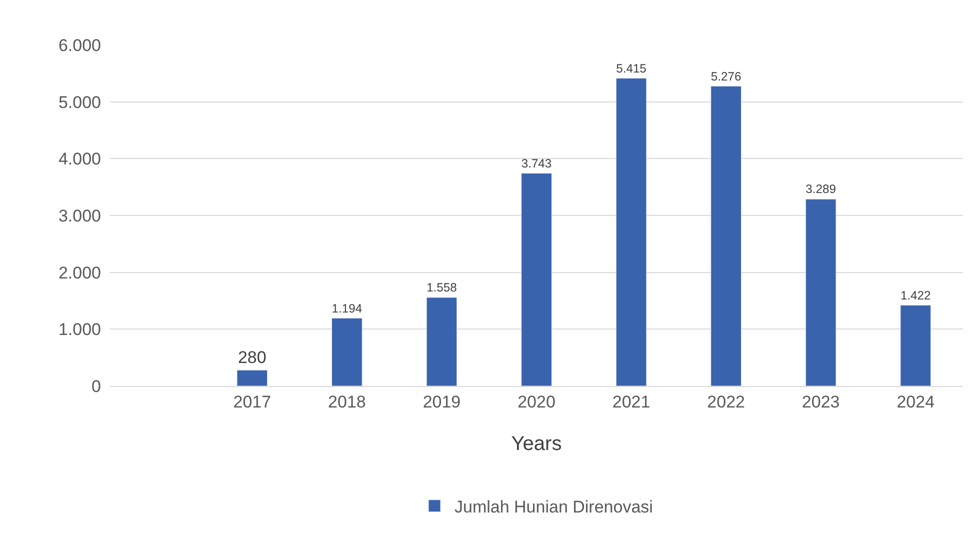 This screenshot has width=973, height=556. I want to click on y-tick-label: 1.000, so click(79, 330).